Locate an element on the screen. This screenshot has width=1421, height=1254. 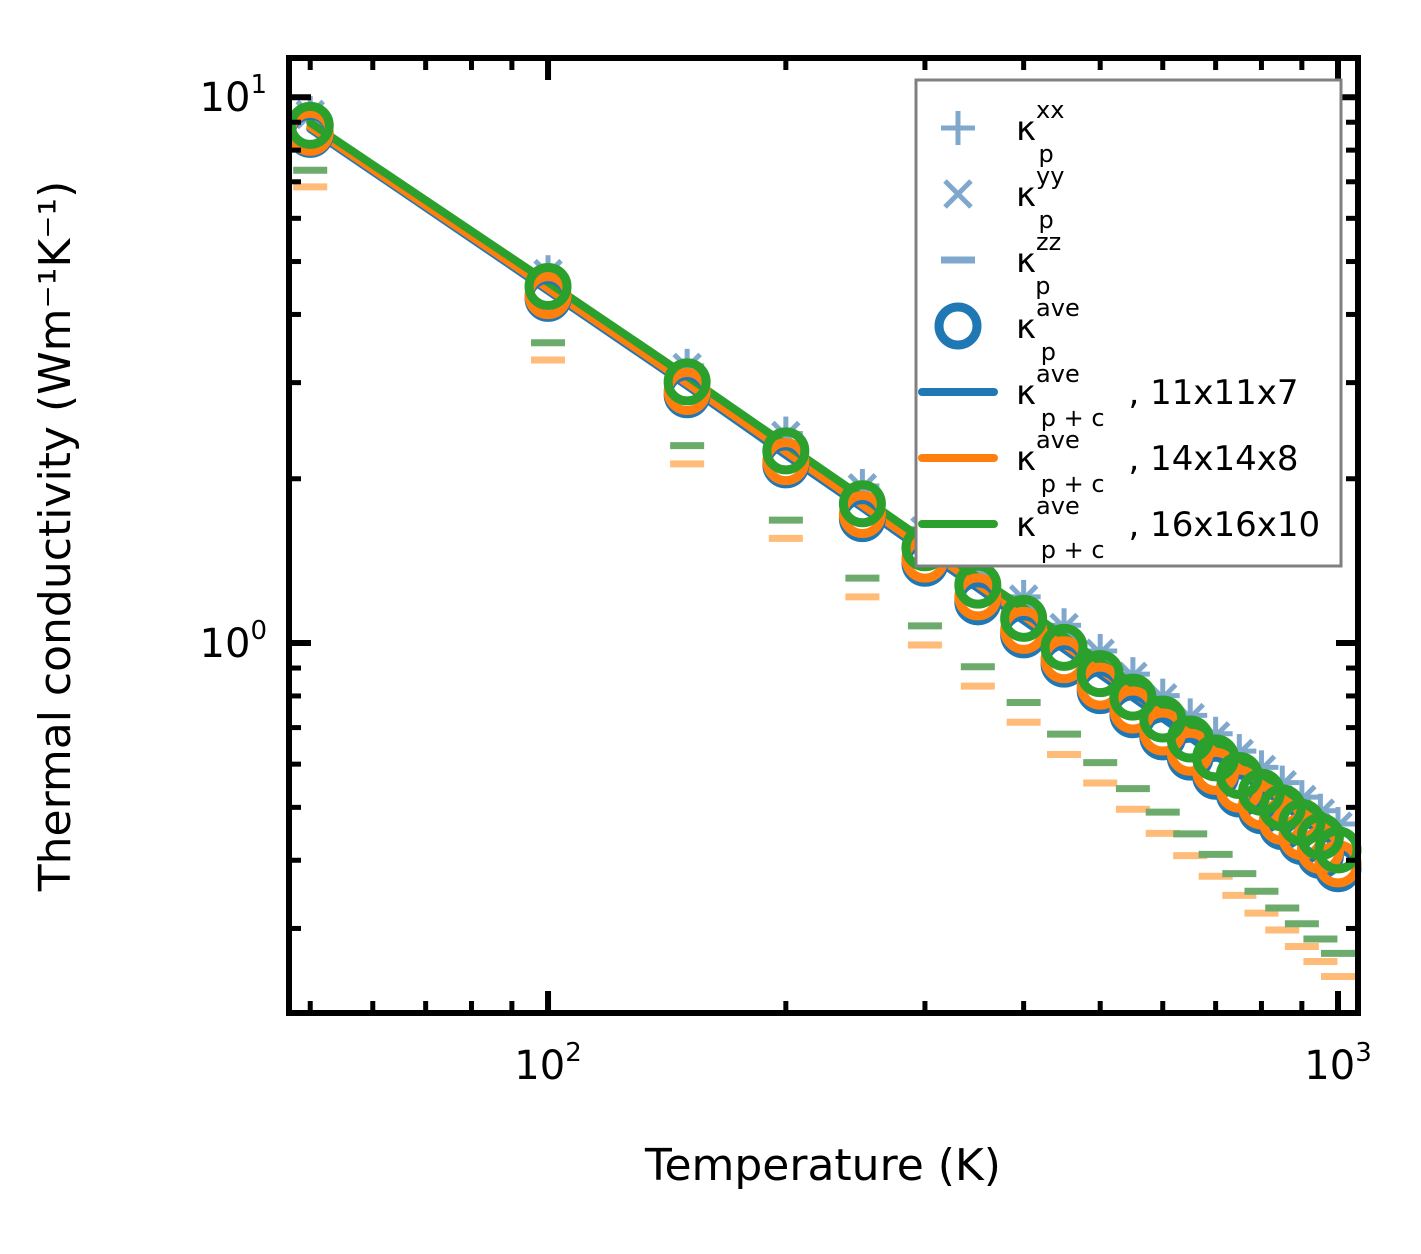
legend-entry: κave p is located at coordinates (1007, 330).